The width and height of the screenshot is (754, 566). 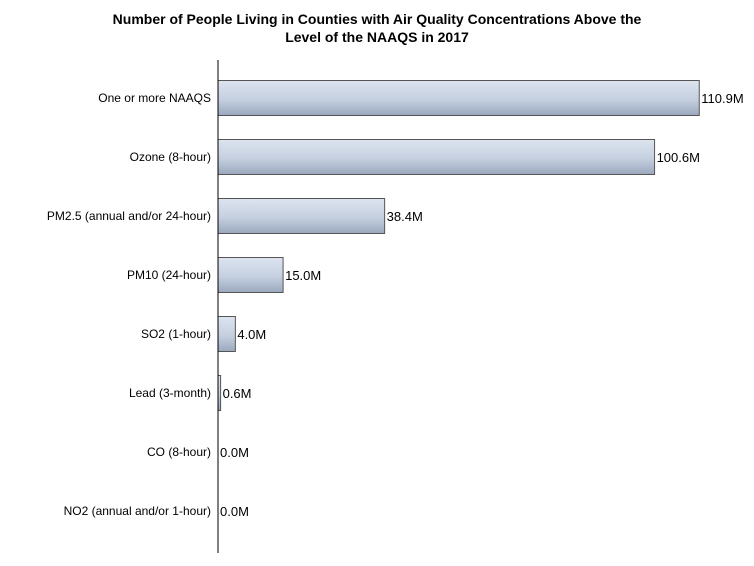 I want to click on data-label: 15.0M, so click(x=303, y=275).